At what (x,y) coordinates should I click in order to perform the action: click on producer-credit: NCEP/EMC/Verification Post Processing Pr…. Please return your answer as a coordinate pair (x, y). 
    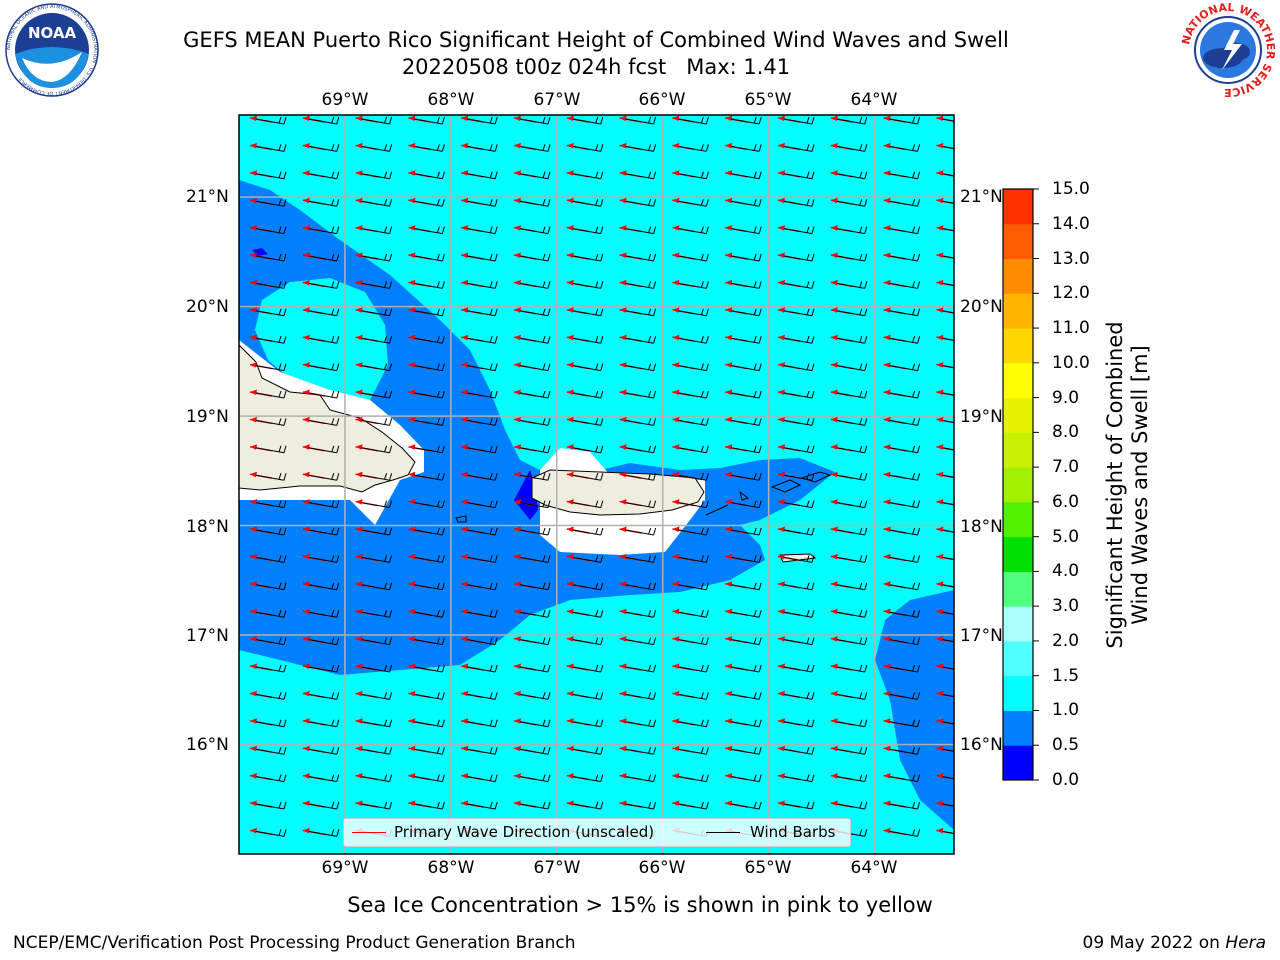
    Looking at the image, I should click on (294, 943).